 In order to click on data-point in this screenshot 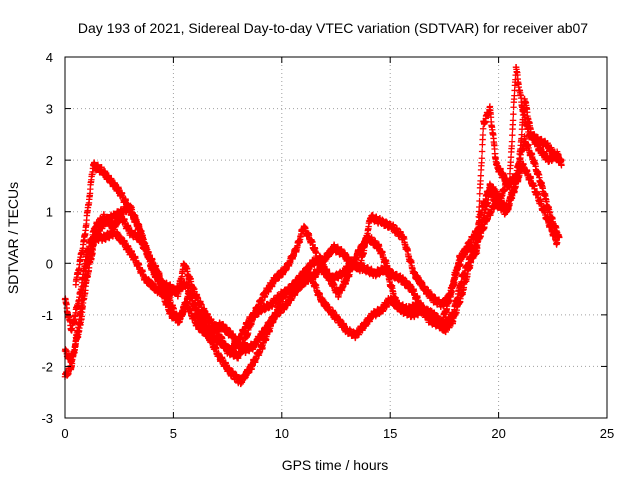, I will do `click(559, 237)`.